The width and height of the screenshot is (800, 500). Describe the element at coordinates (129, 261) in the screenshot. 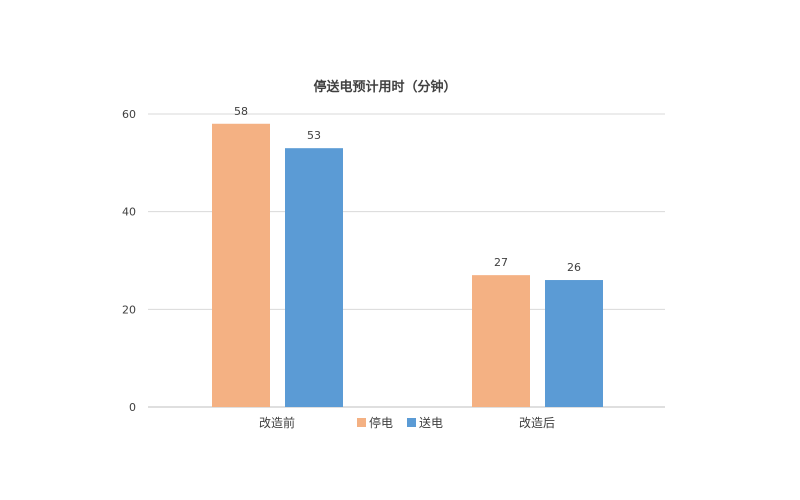

I see `y-axis-ticks: 0 20 40 60` at that location.